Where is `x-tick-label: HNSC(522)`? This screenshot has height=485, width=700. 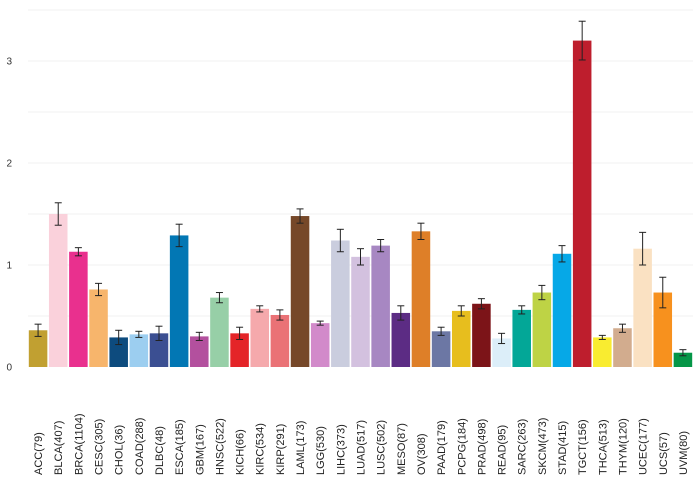
x-tick-label: HNSC(522) is located at coordinates (220, 446).